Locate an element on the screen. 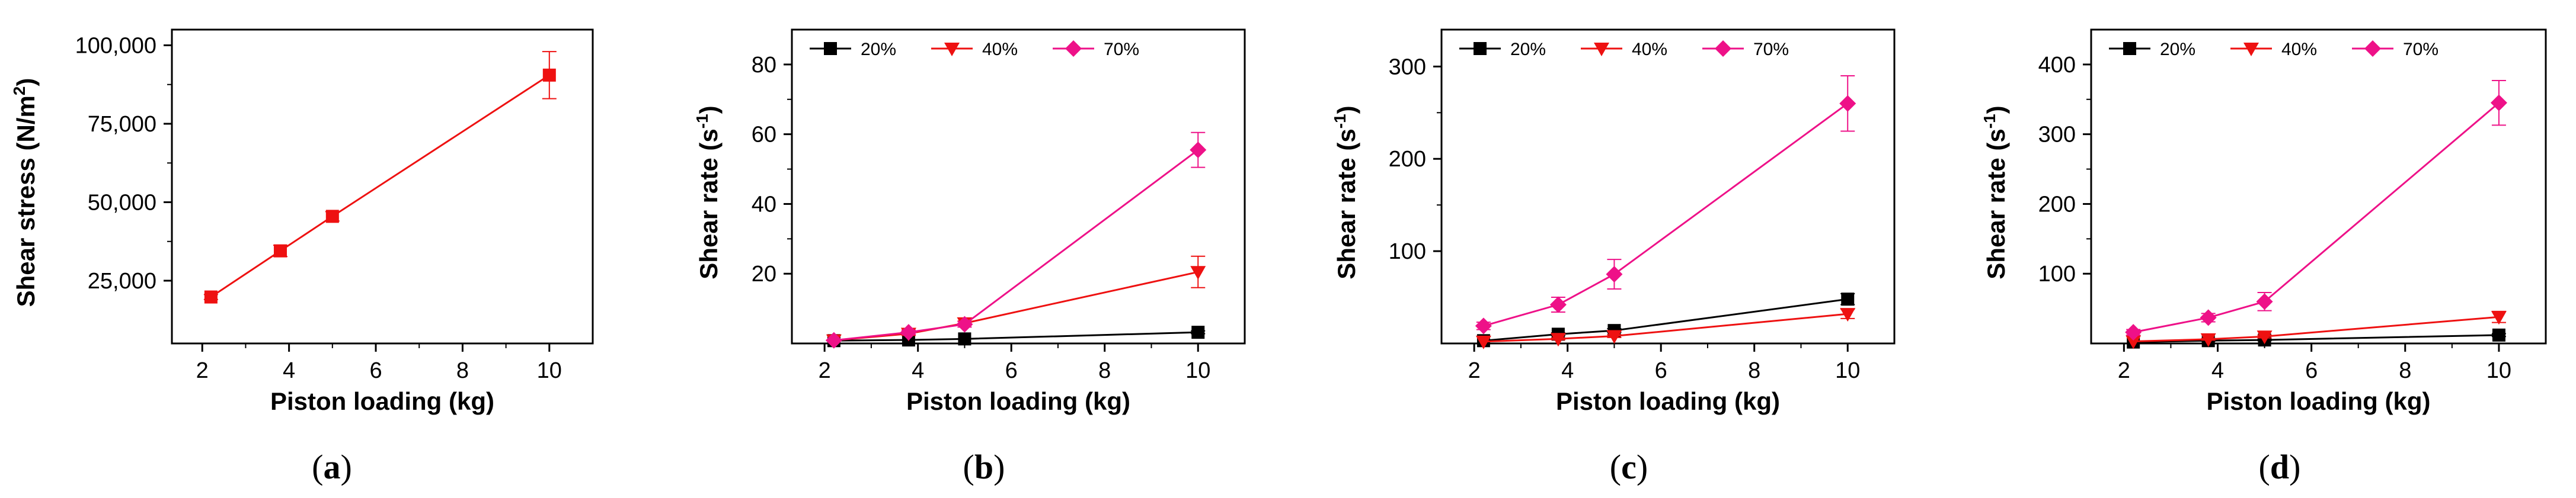 The image size is (2576, 498). y-tick-label: 200 is located at coordinates (2057, 204).